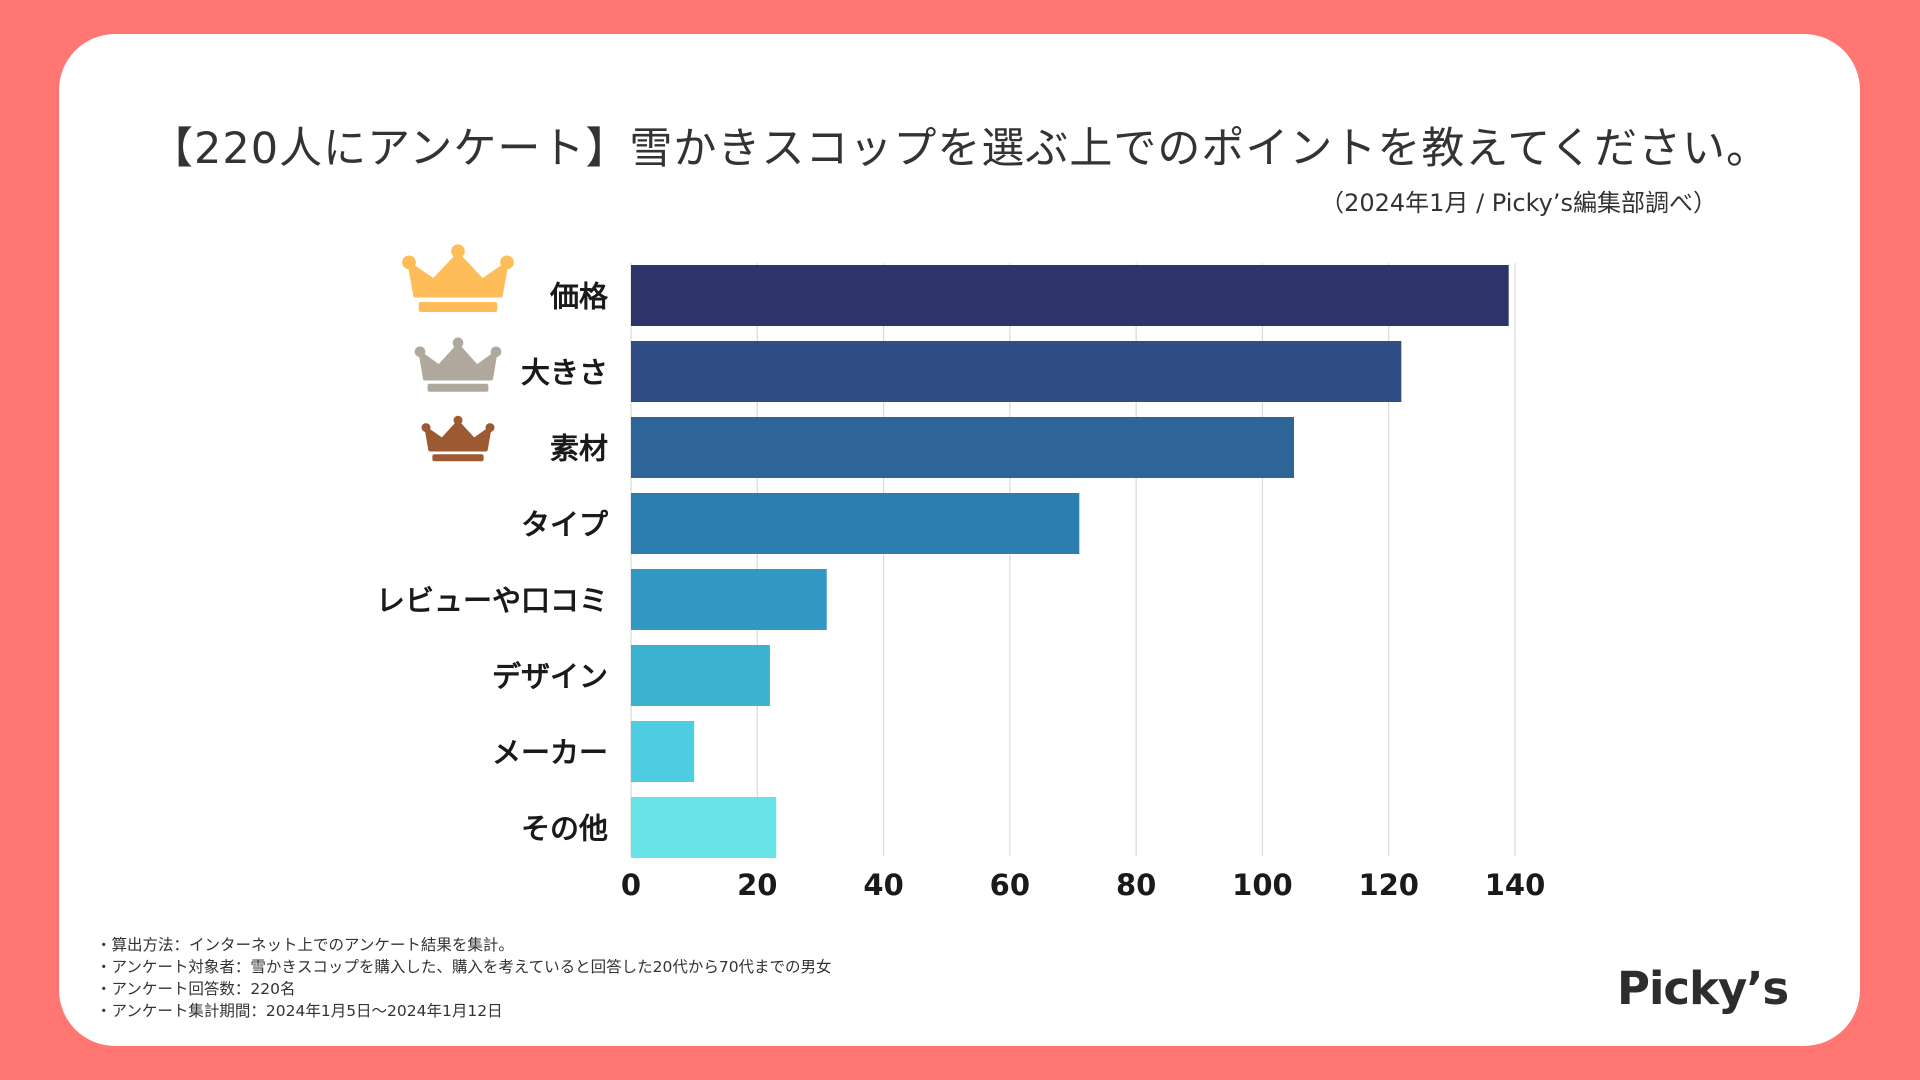  Describe the element at coordinates (492, 601) in the screenshot. I see `category-label: レビューや口コミ` at that location.